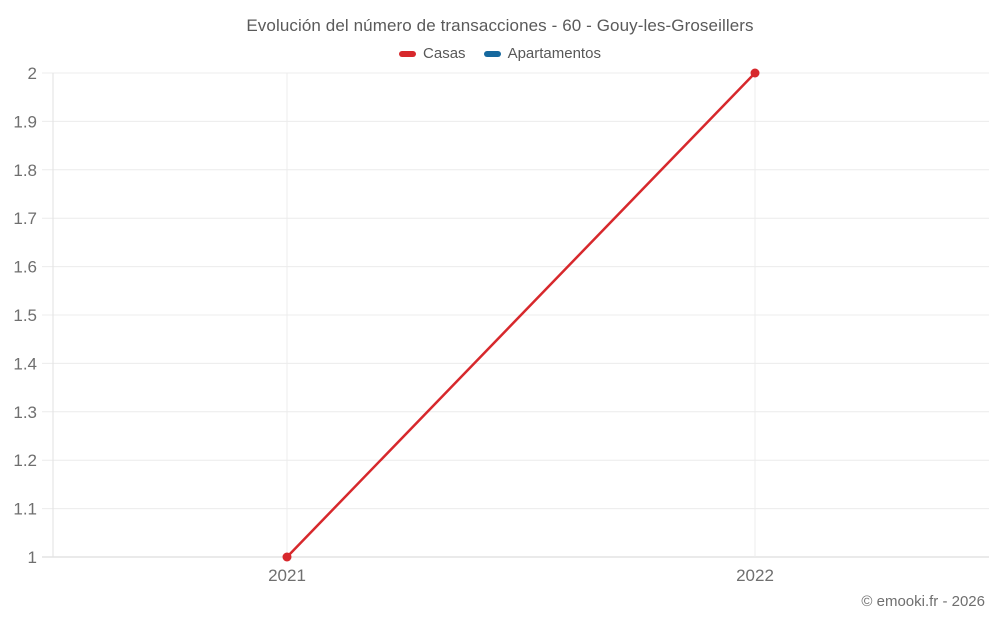 The image size is (1000, 625). Describe the element at coordinates (32, 557) in the screenshot. I see `y-tick-label: 1` at that location.